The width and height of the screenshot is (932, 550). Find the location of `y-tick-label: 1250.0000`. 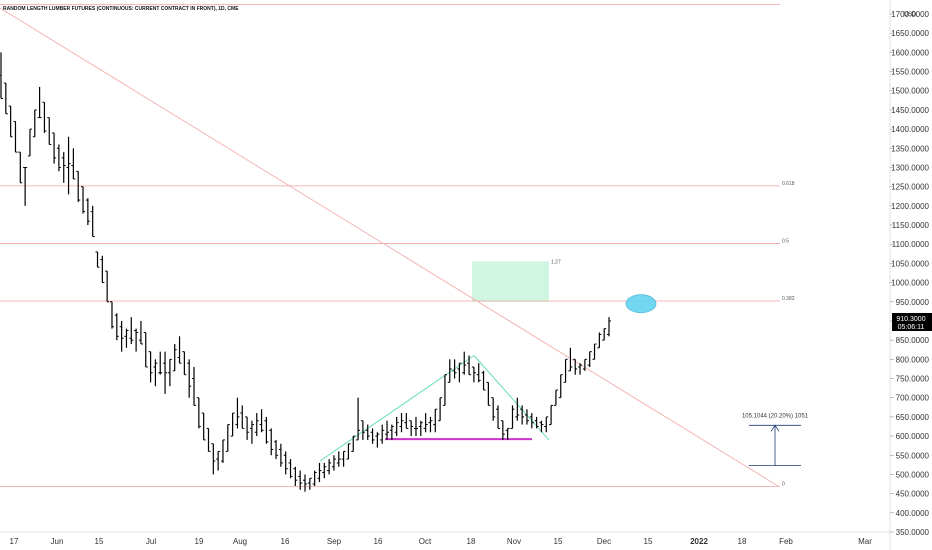

y-tick-label: 1250.0000 is located at coordinates (910, 187).